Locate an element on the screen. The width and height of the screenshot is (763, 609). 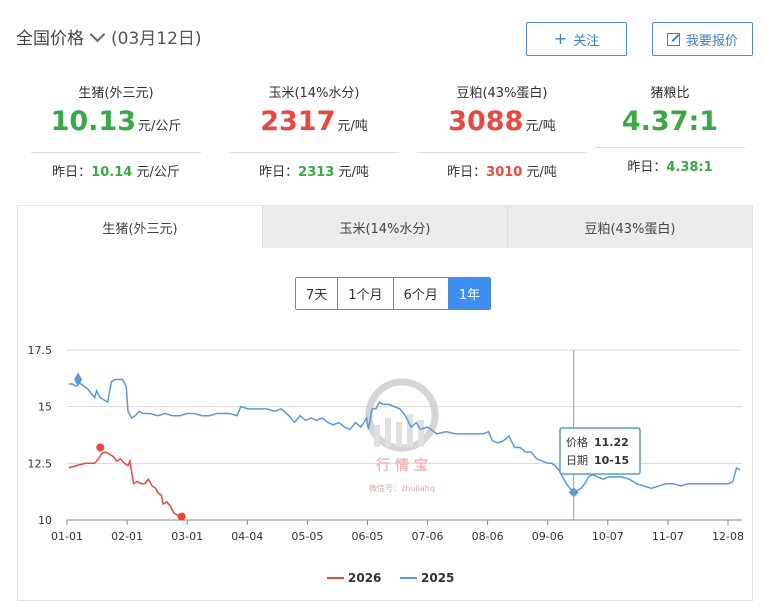
range-6m: 6个月 is located at coordinates (420, 293).